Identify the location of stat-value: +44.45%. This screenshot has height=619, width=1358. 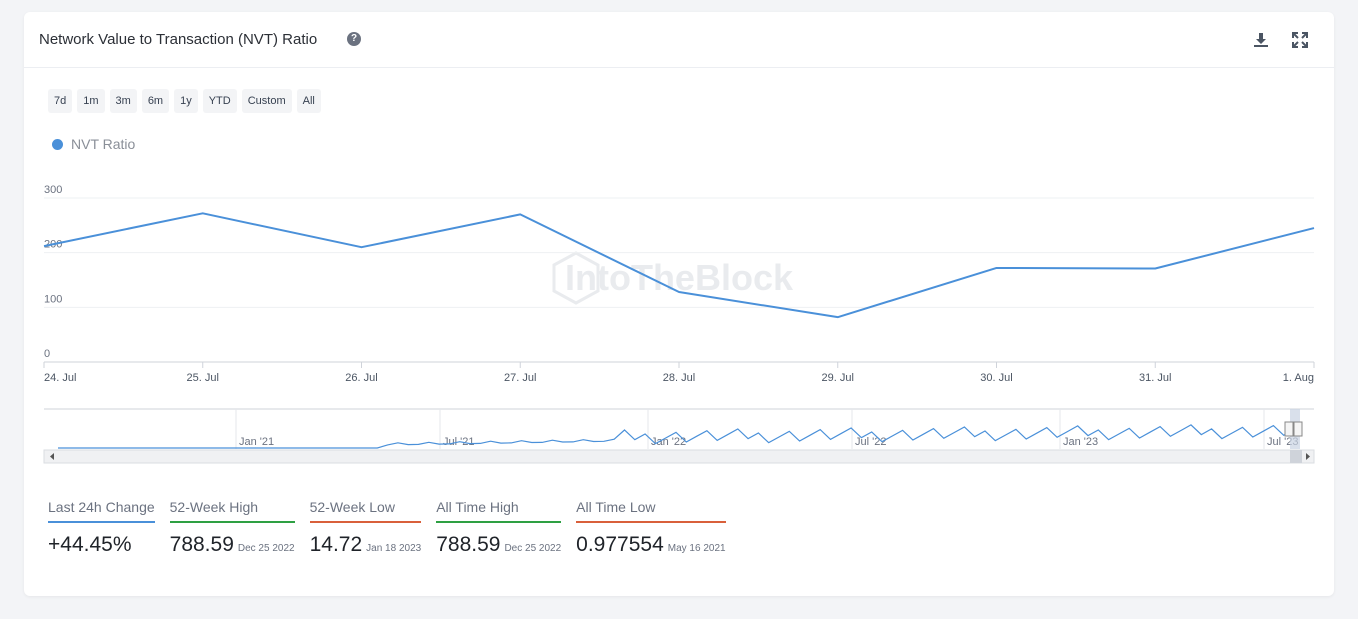
(90, 544).